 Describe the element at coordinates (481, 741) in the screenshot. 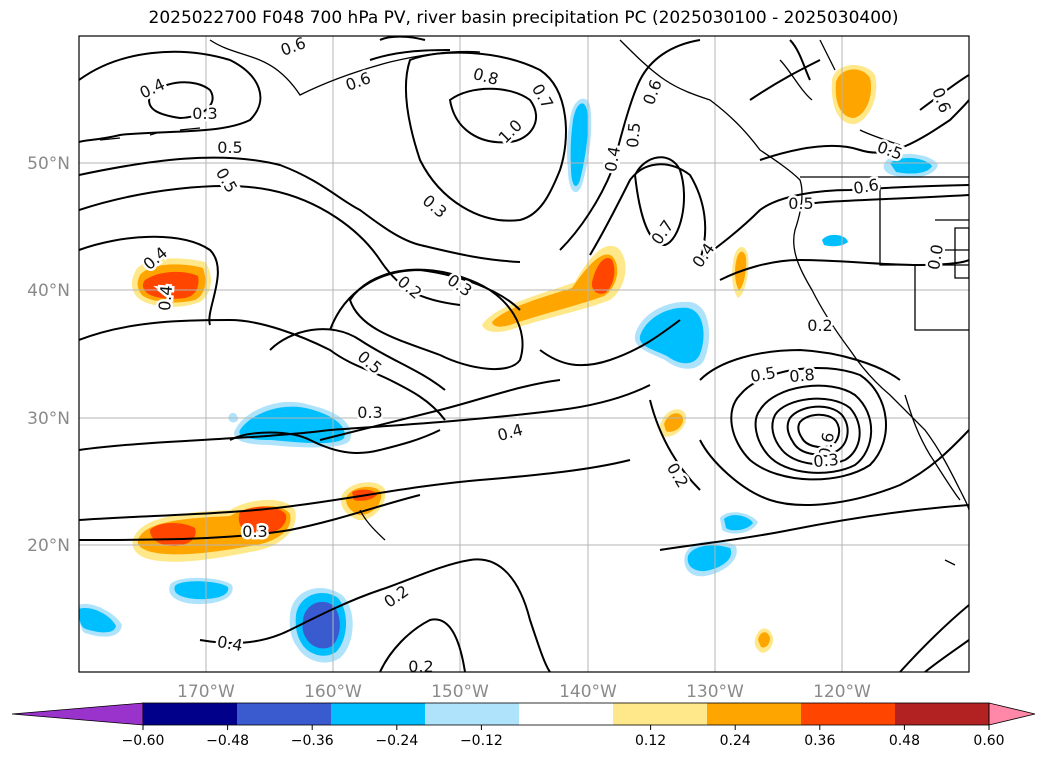

I see `colorbar-tick-label: −0.12` at that location.